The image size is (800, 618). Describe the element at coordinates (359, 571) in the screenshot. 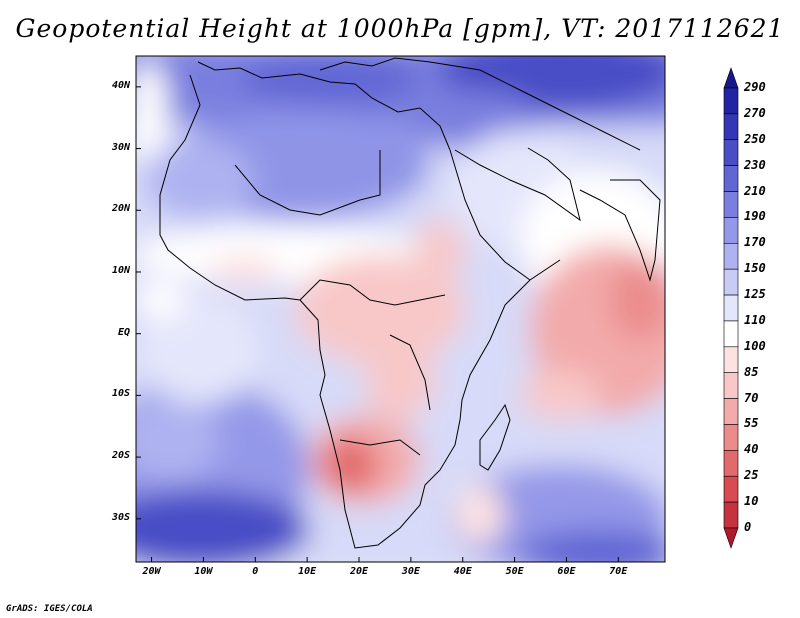

I see `lon-label: 20E` at that location.